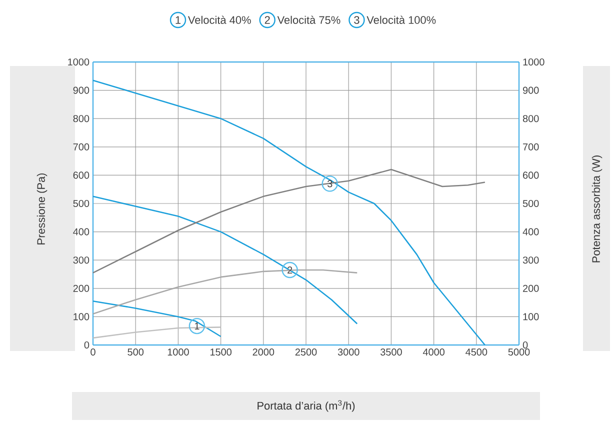 The width and height of the screenshot is (614, 421). Describe the element at coordinates (82, 316) in the screenshot. I see `y-tick-label: 100` at that location.